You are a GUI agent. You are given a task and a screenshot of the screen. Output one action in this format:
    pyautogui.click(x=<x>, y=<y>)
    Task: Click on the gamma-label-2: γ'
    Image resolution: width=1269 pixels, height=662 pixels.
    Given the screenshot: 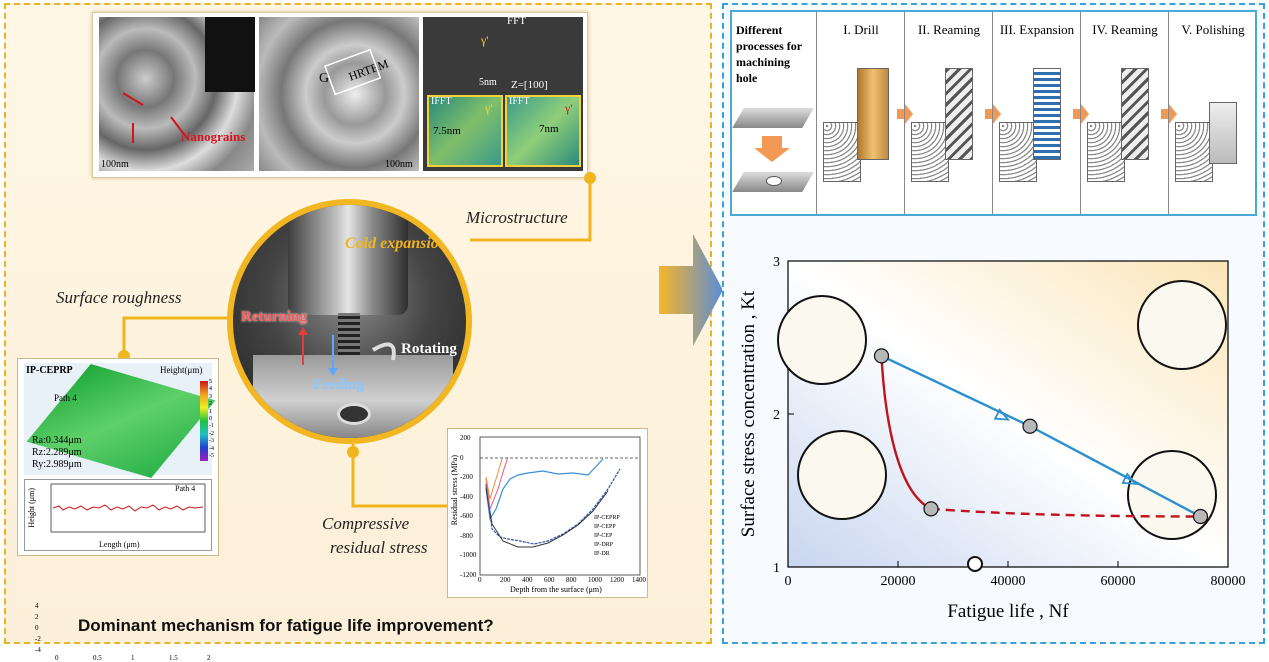 What is the action you would take?
    pyautogui.click(x=489, y=108)
    